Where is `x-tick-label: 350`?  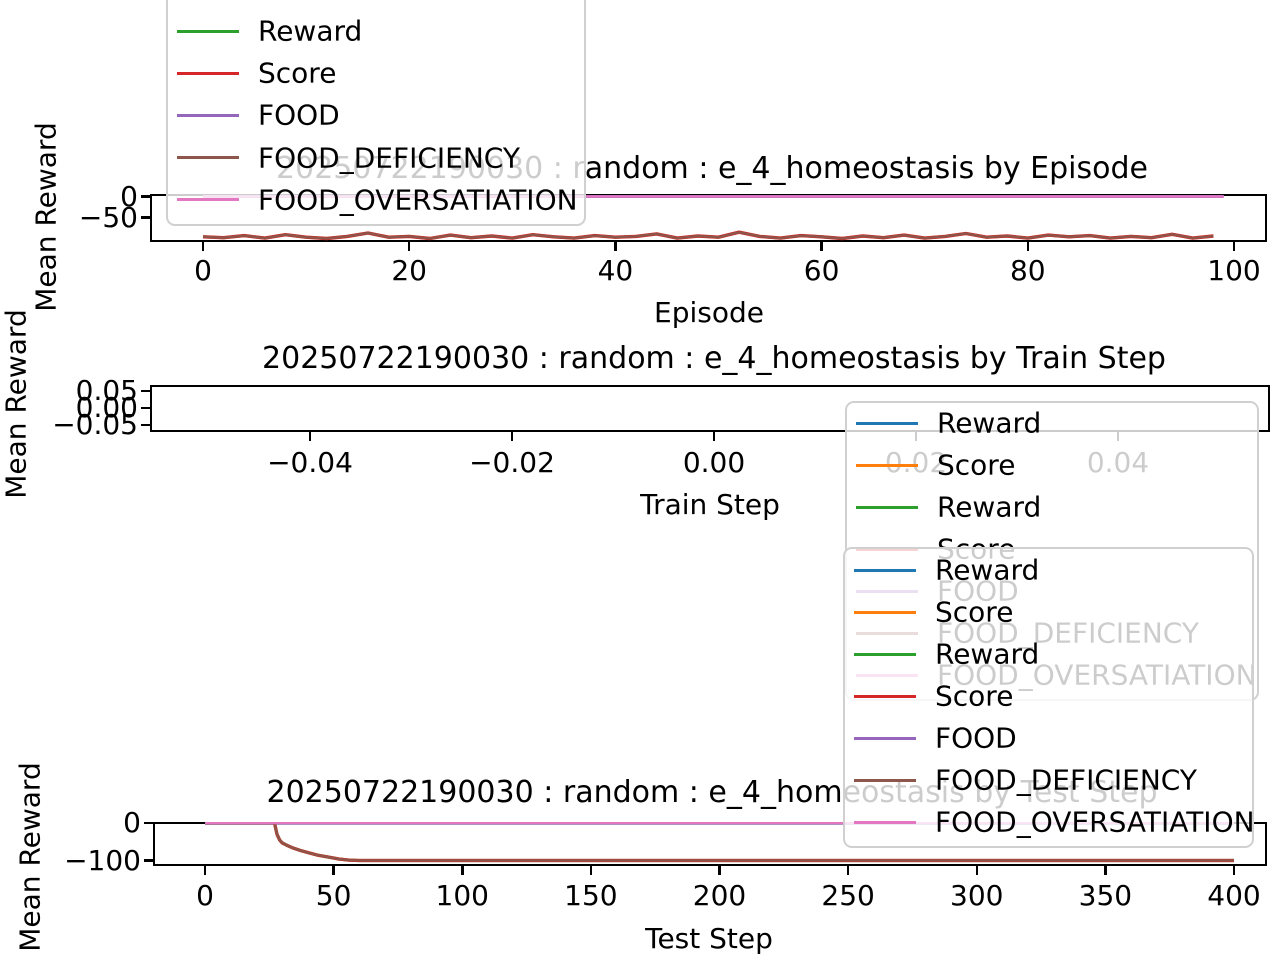 x-tick-label: 350 is located at coordinates (1105, 895).